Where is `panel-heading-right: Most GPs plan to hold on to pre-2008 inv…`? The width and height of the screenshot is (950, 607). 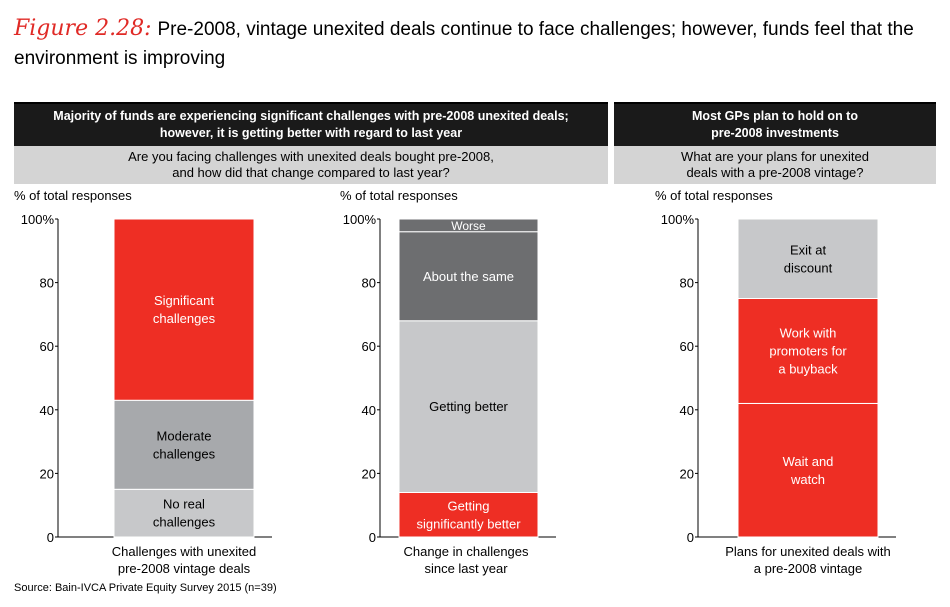 panel-heading-right: Most GPs plan to hold on to pre-2008 inv… is located at coordinates (775, 125).